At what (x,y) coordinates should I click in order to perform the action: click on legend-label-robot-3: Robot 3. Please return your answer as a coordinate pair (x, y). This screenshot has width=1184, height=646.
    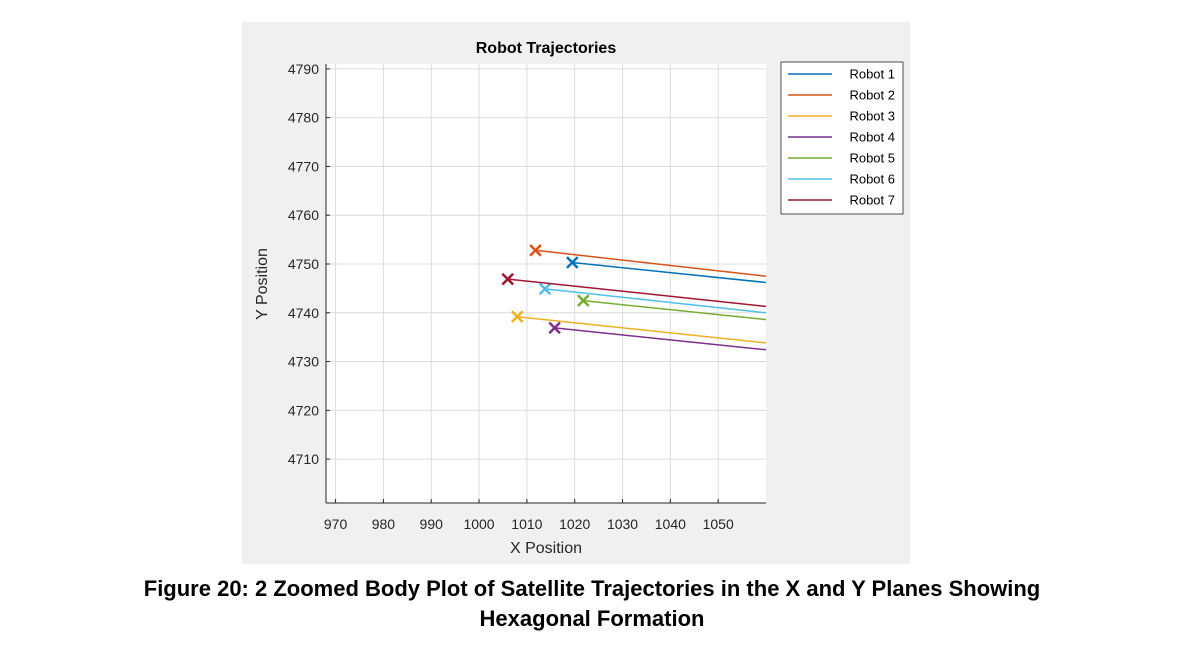
    Looking at the image, I should click on (872, 116).